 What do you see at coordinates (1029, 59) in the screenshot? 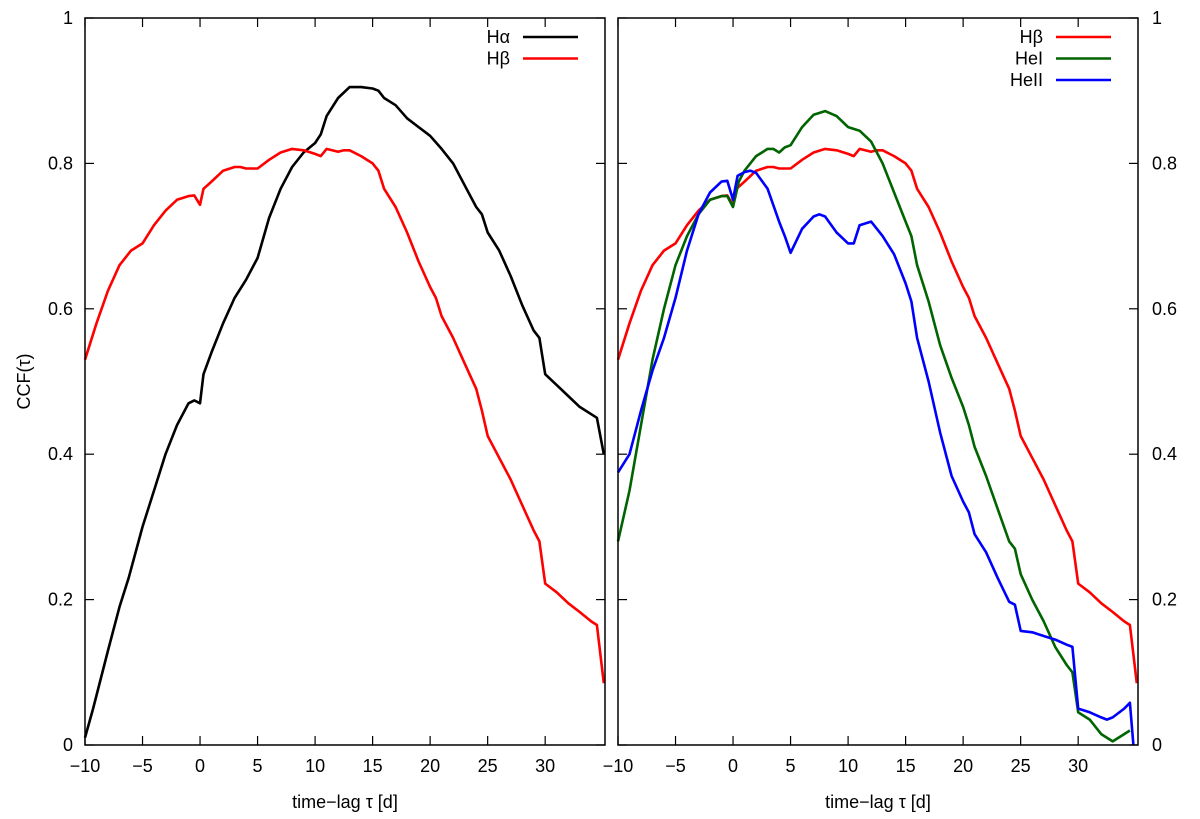
I see `legend-label: HeI` at bounding box center [1029, 59].